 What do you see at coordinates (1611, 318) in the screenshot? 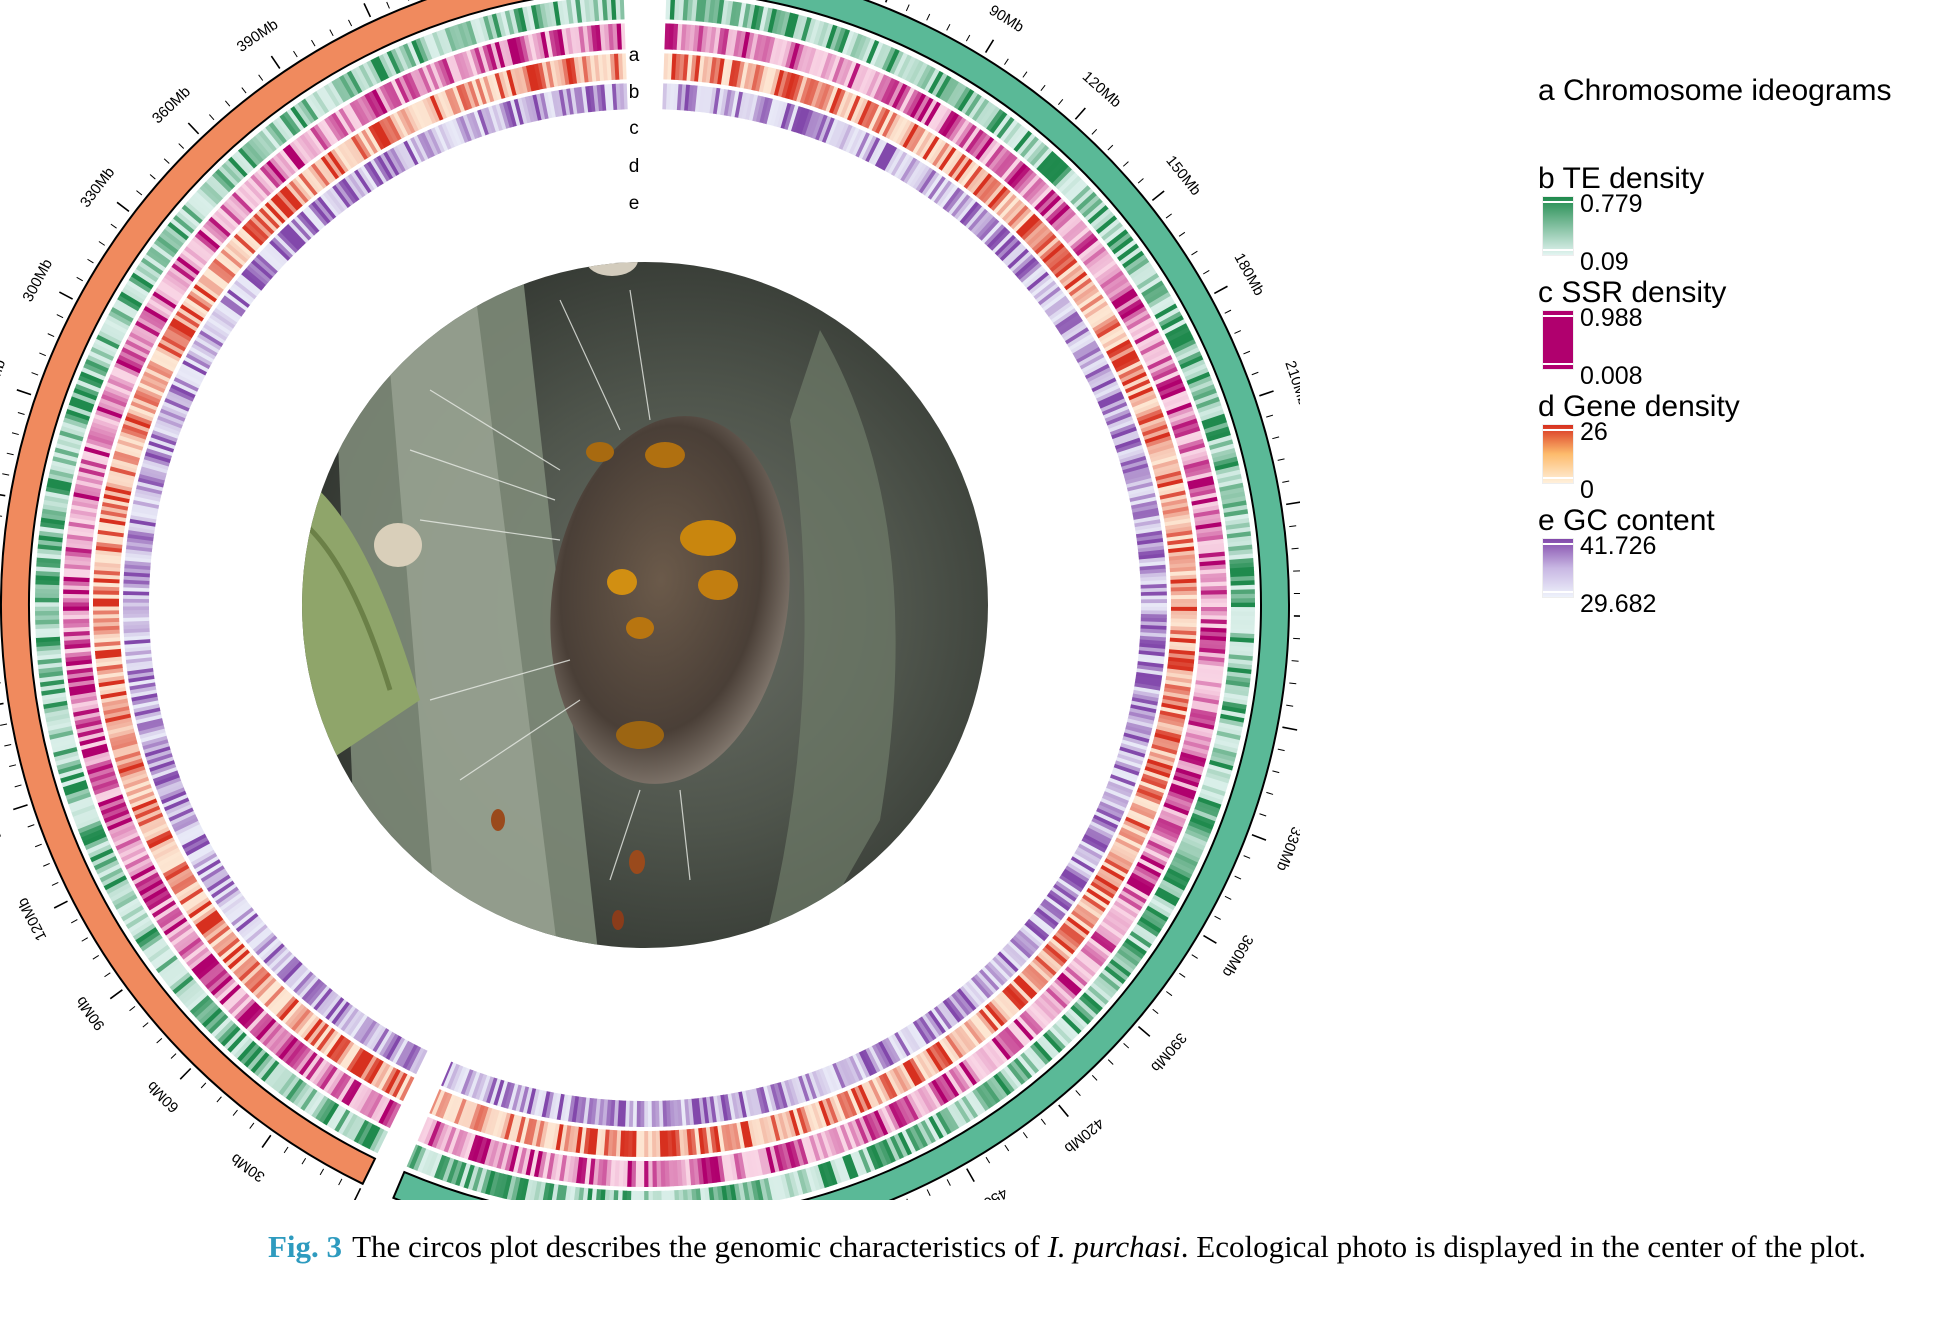
I see `legend-max: 0.988` at bounding box center [1611, 318].